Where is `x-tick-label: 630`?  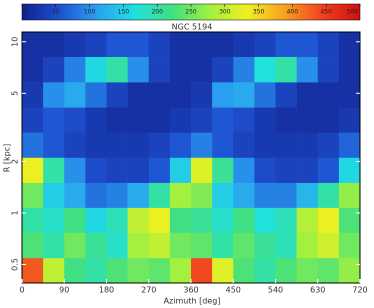 x-tick-label: 630 is located at coordinates (317, 290).